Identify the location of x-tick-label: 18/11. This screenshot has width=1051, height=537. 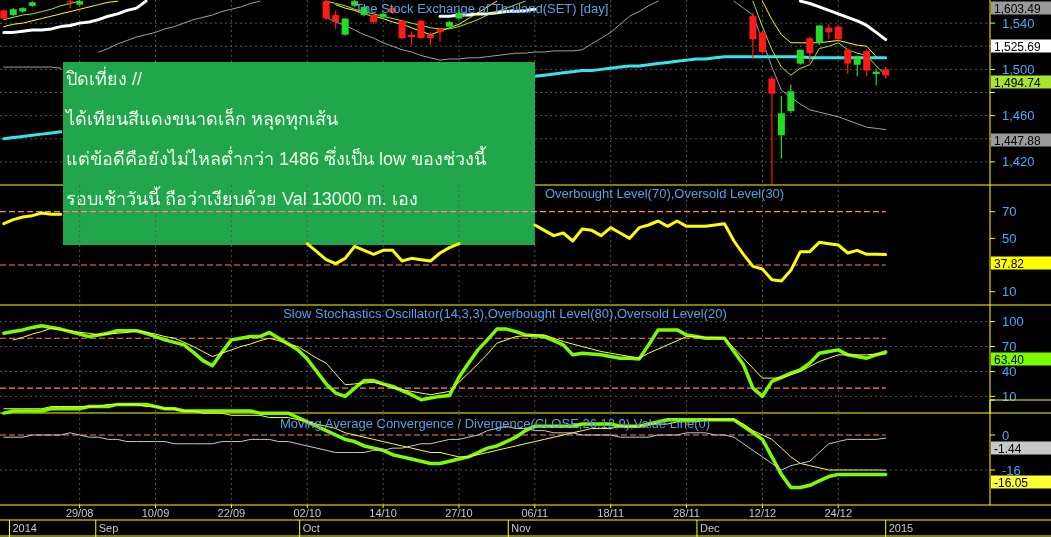
(611, 513).